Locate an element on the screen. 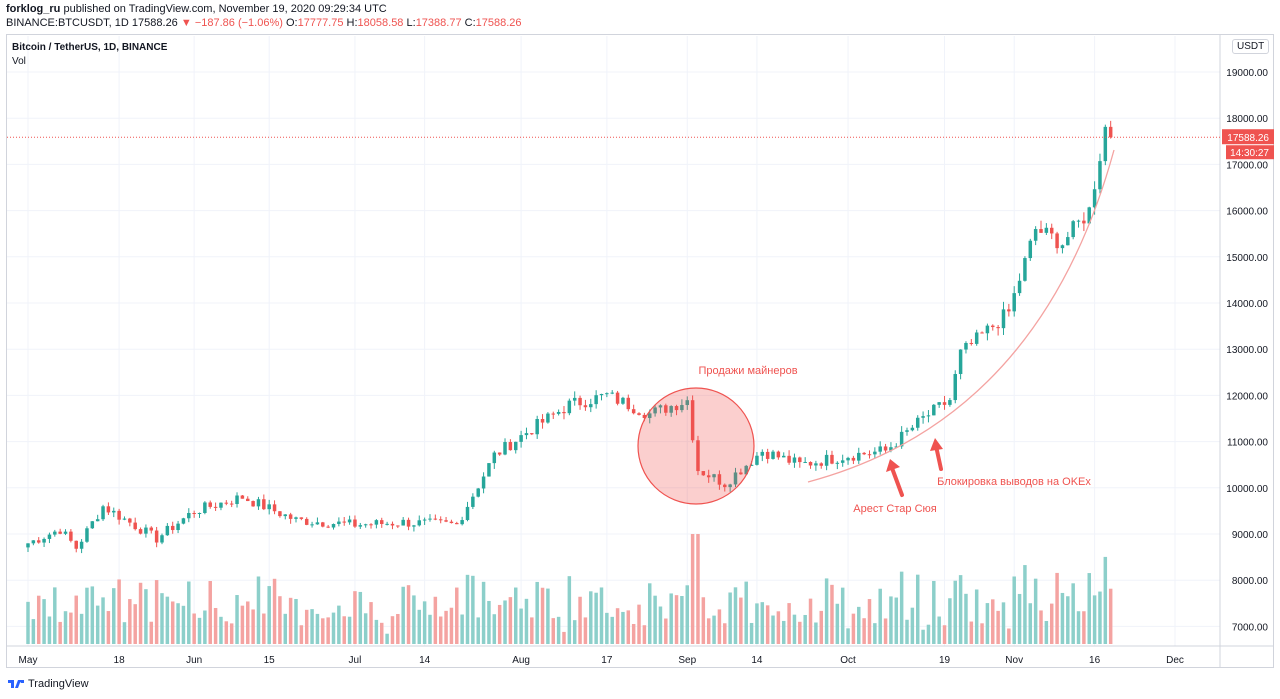 The image size is (1280, 699). series-title: Bitcoin / TetherUS, 1D, BINANCE is located at coordinates (90, 47).